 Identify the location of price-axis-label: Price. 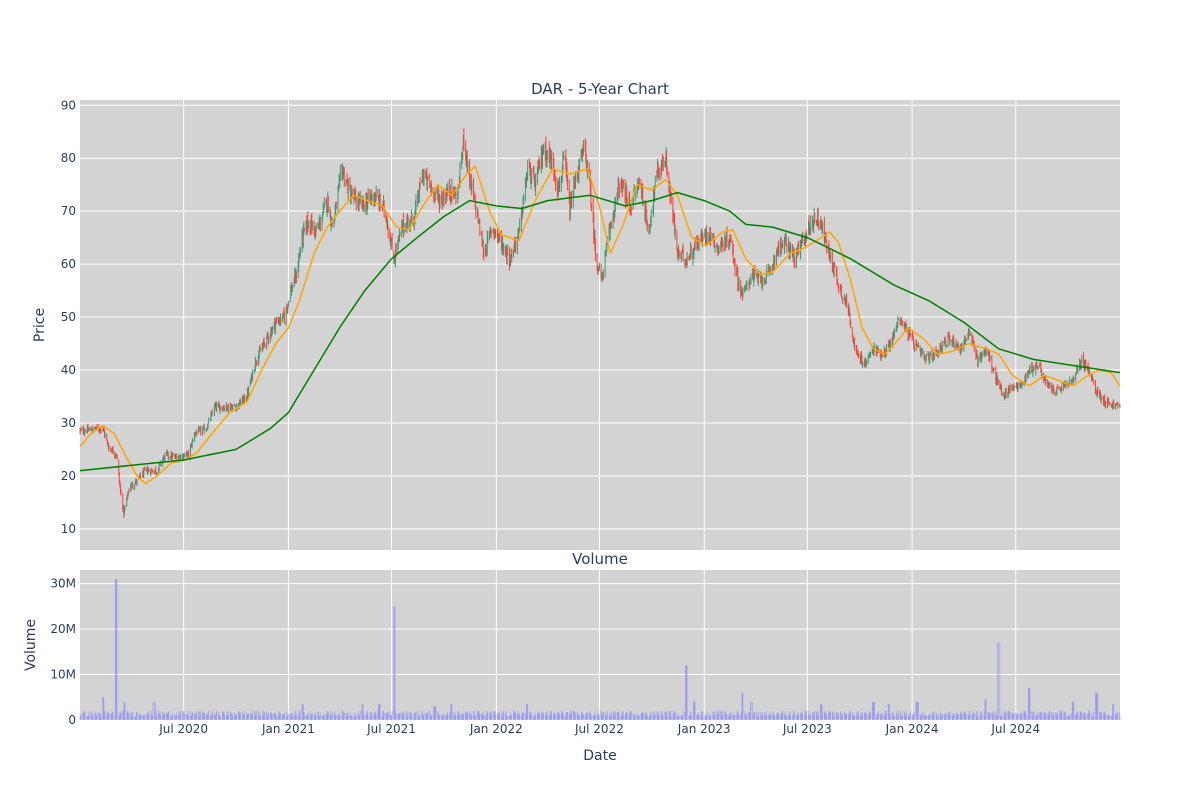
(40, 325).